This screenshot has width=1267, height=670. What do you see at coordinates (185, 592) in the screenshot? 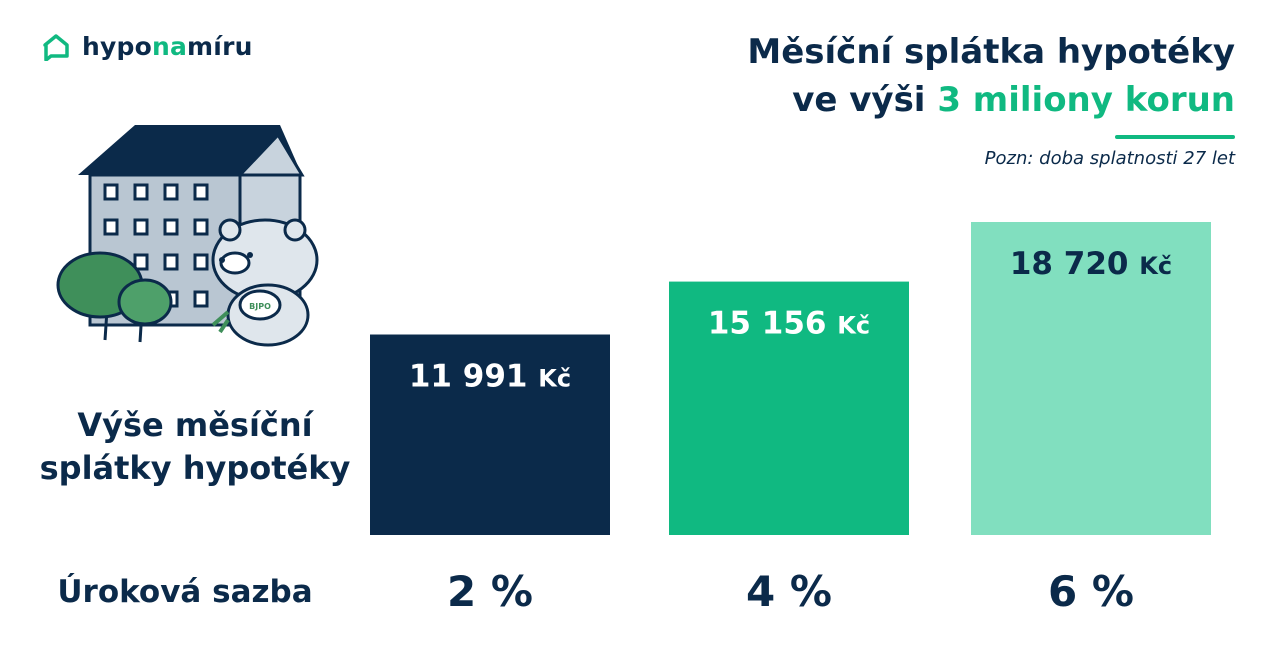
I see `x-axis-label: Úroková sazba` at bounding box center [185, 592].